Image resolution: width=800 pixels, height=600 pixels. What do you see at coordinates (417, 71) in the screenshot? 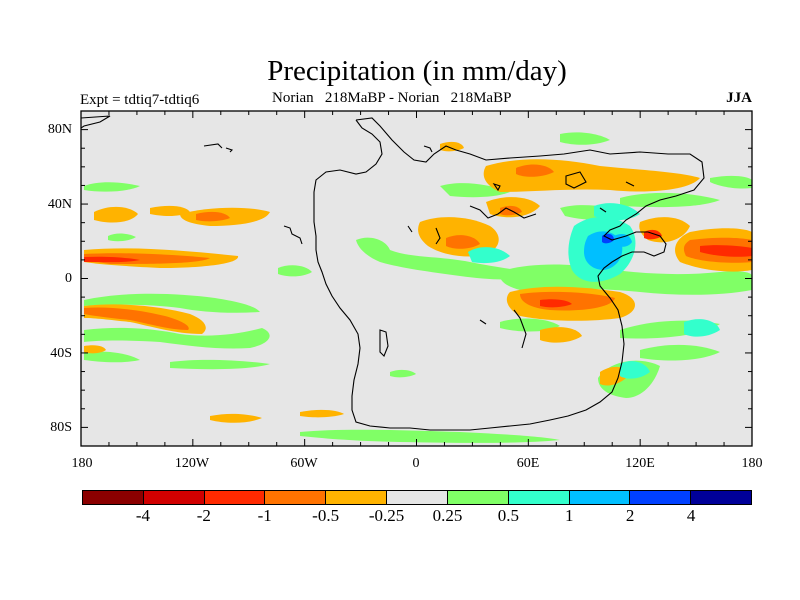
I see `map-title: Precipitation (in mm/day)` at bounding box center [417, 71].